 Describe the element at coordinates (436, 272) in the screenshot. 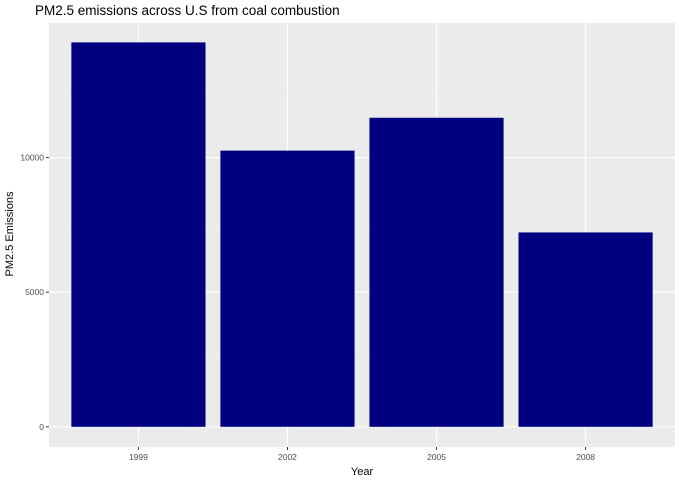

I see `bar-2005` at that location.